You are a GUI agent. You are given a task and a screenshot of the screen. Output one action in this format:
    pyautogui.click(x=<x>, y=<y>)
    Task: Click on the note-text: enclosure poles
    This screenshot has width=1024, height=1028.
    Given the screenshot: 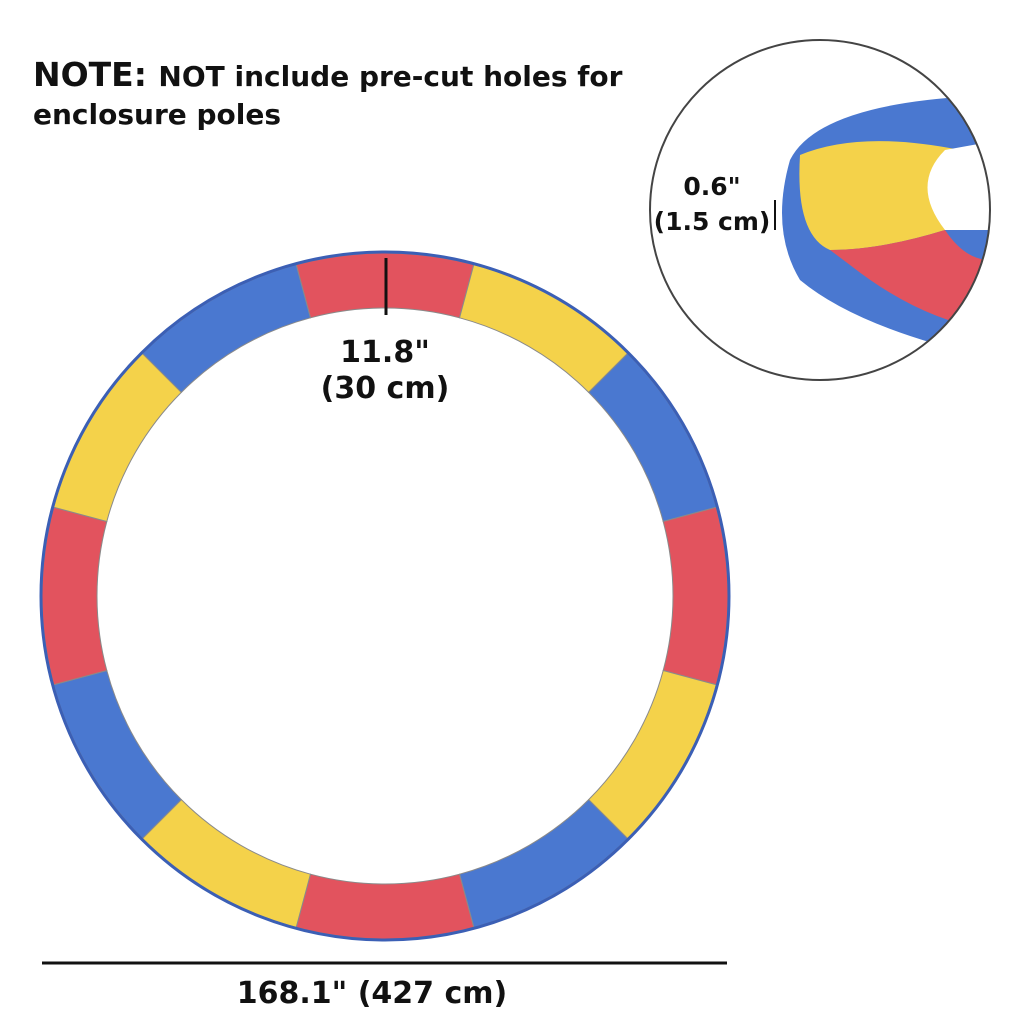 What is the action you would take?
    pyautogui.click(x=157, y=114)
    